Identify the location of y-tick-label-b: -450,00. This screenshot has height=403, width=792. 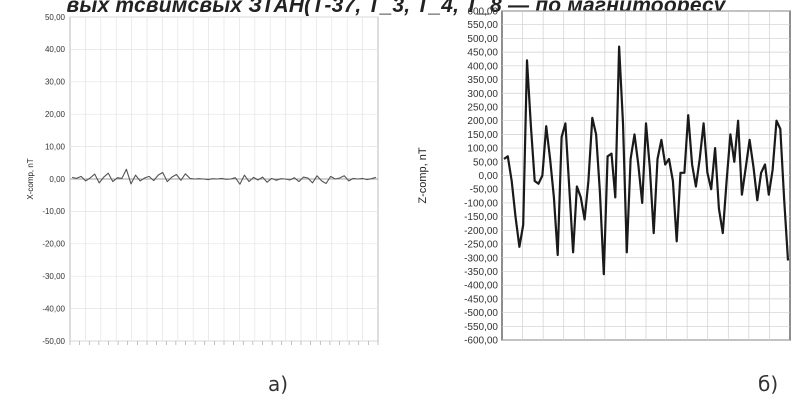
(481, 299).